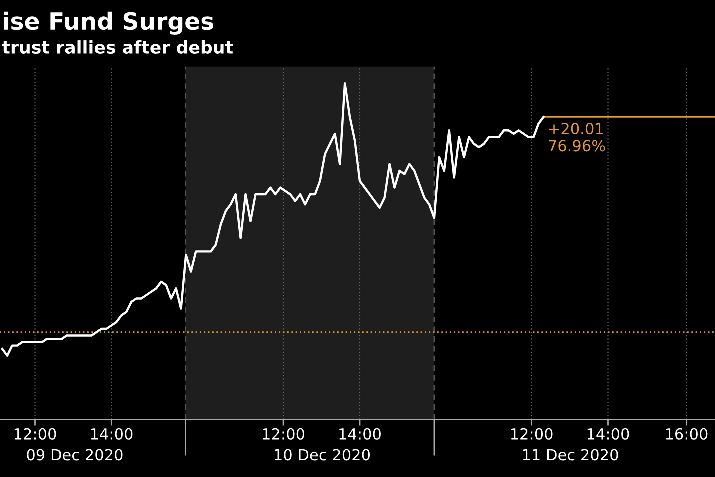  Describe the element at coordinates (570, 455) in the screenshot. I see `text: 11 Dec 2020` at that location.